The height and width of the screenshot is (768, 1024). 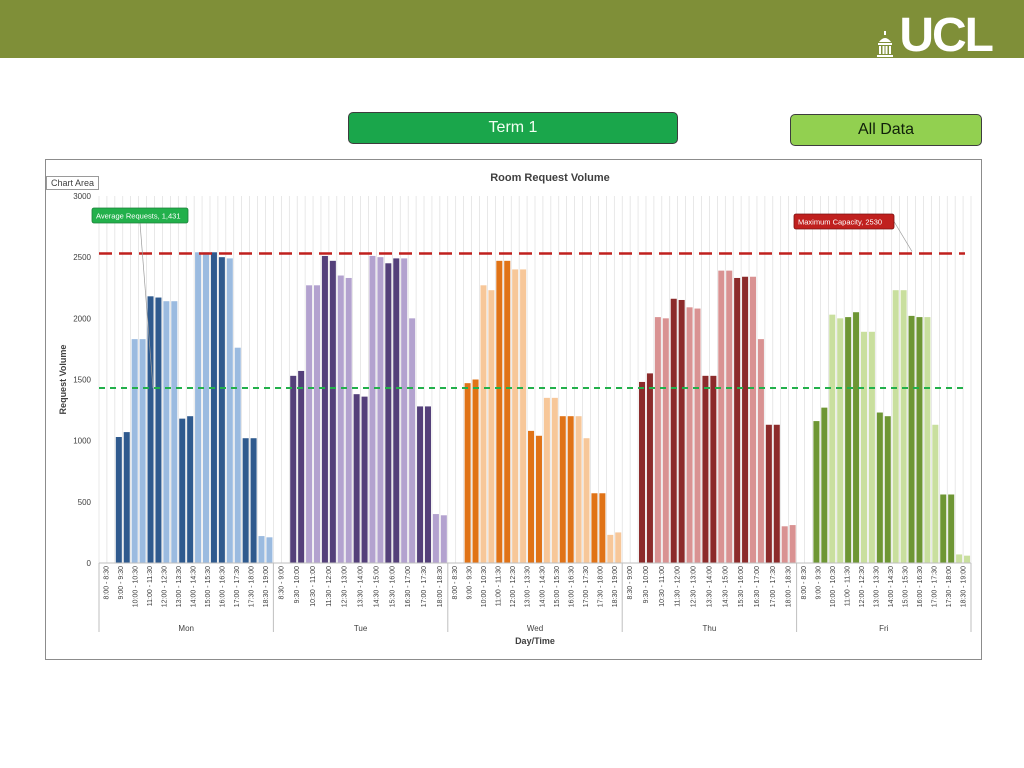 I want to click on day-label: Fri, so click(x=884, y=628).